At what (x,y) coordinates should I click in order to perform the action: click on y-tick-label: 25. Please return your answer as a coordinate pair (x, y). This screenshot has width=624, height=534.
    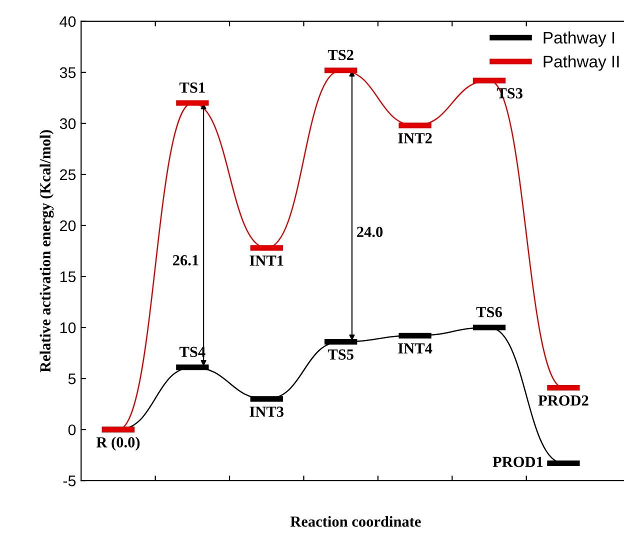
    Looking at the image, I should click on (68, 174).